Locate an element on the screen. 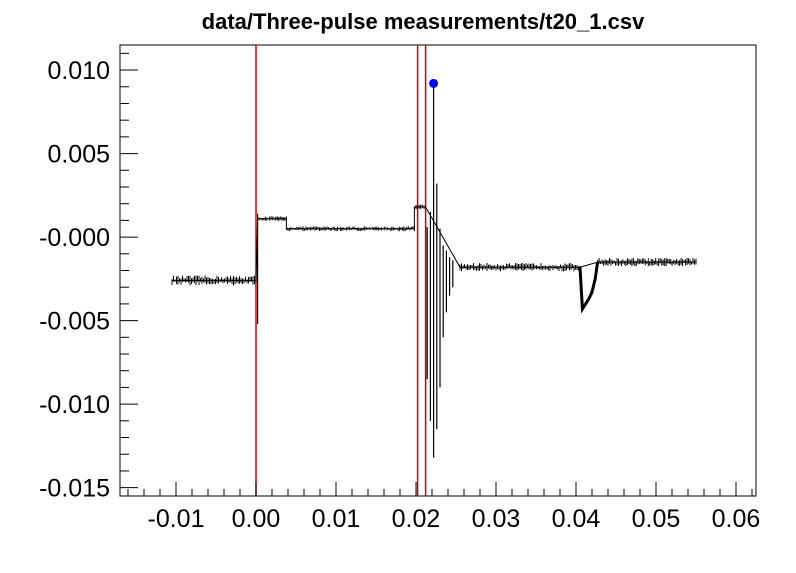 This screenshot has height=573, width=796. x-tick-label: 0.02 is located at coordinates (416, 519).